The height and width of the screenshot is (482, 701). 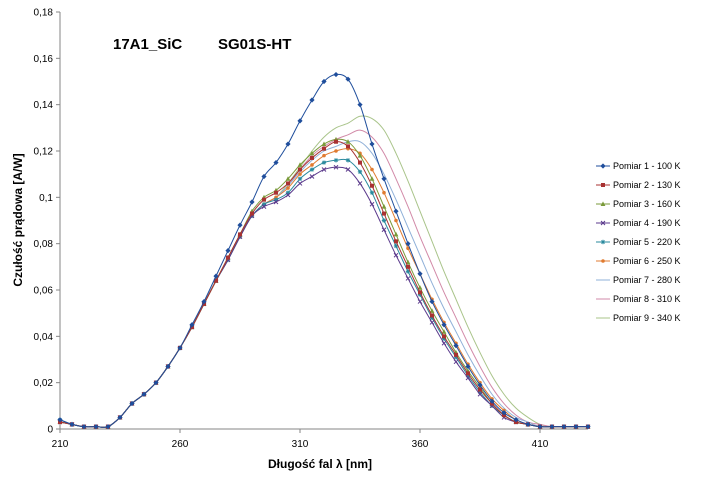 What do you see at coordinates (180, 444) in the screenshot?
I see `x-tick-label: 260` at bounding box center [180, 444].